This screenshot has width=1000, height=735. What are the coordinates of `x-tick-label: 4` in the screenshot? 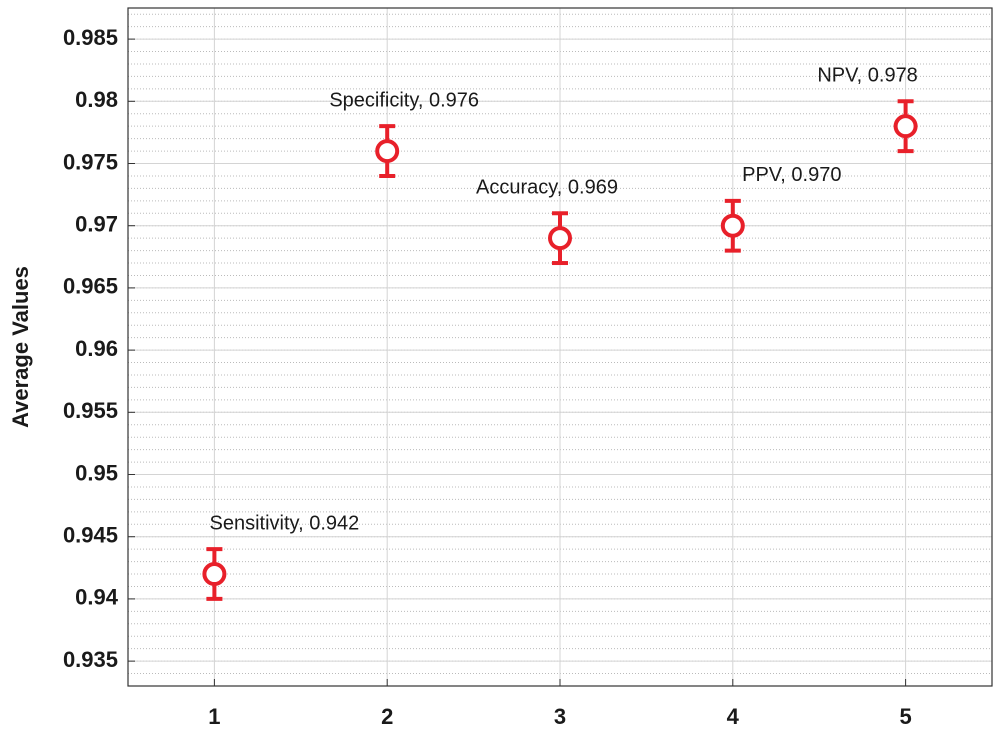 It's located at (733, 716).